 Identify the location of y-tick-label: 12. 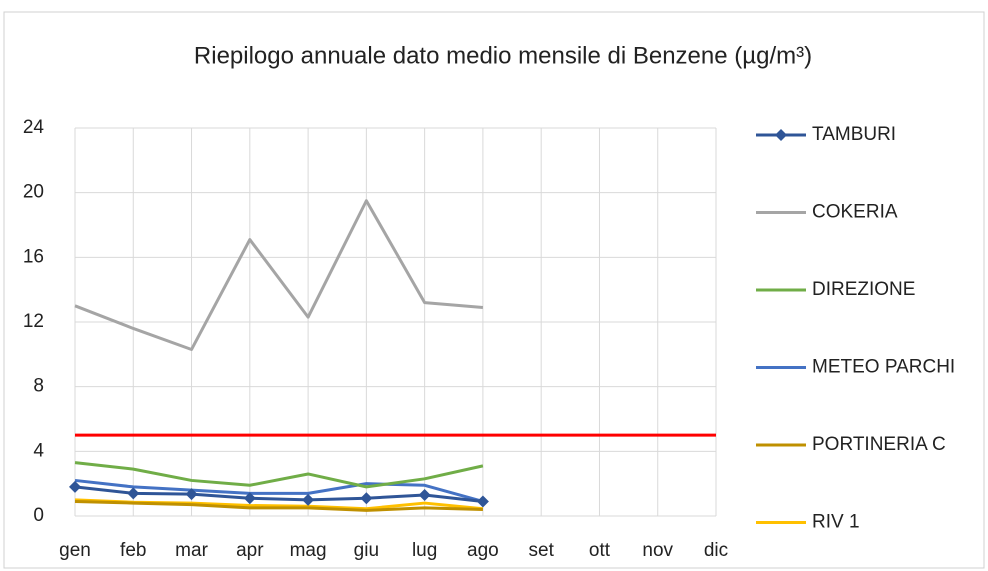
(33, 321).